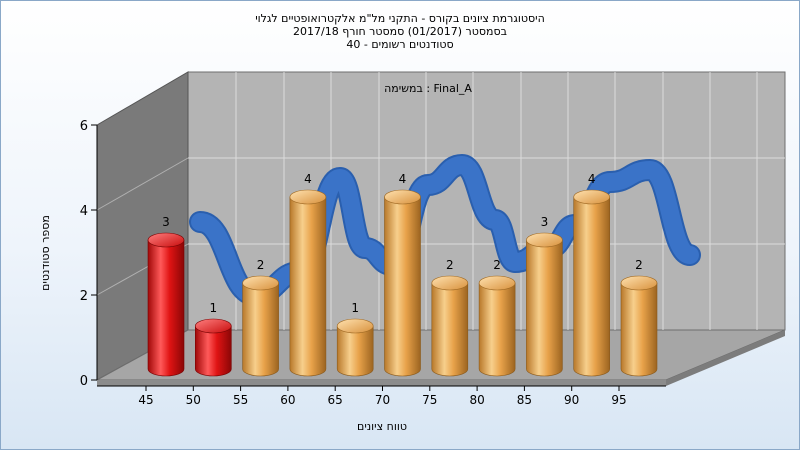  I want to click on x-tick-label: 65, so click(335, 400).